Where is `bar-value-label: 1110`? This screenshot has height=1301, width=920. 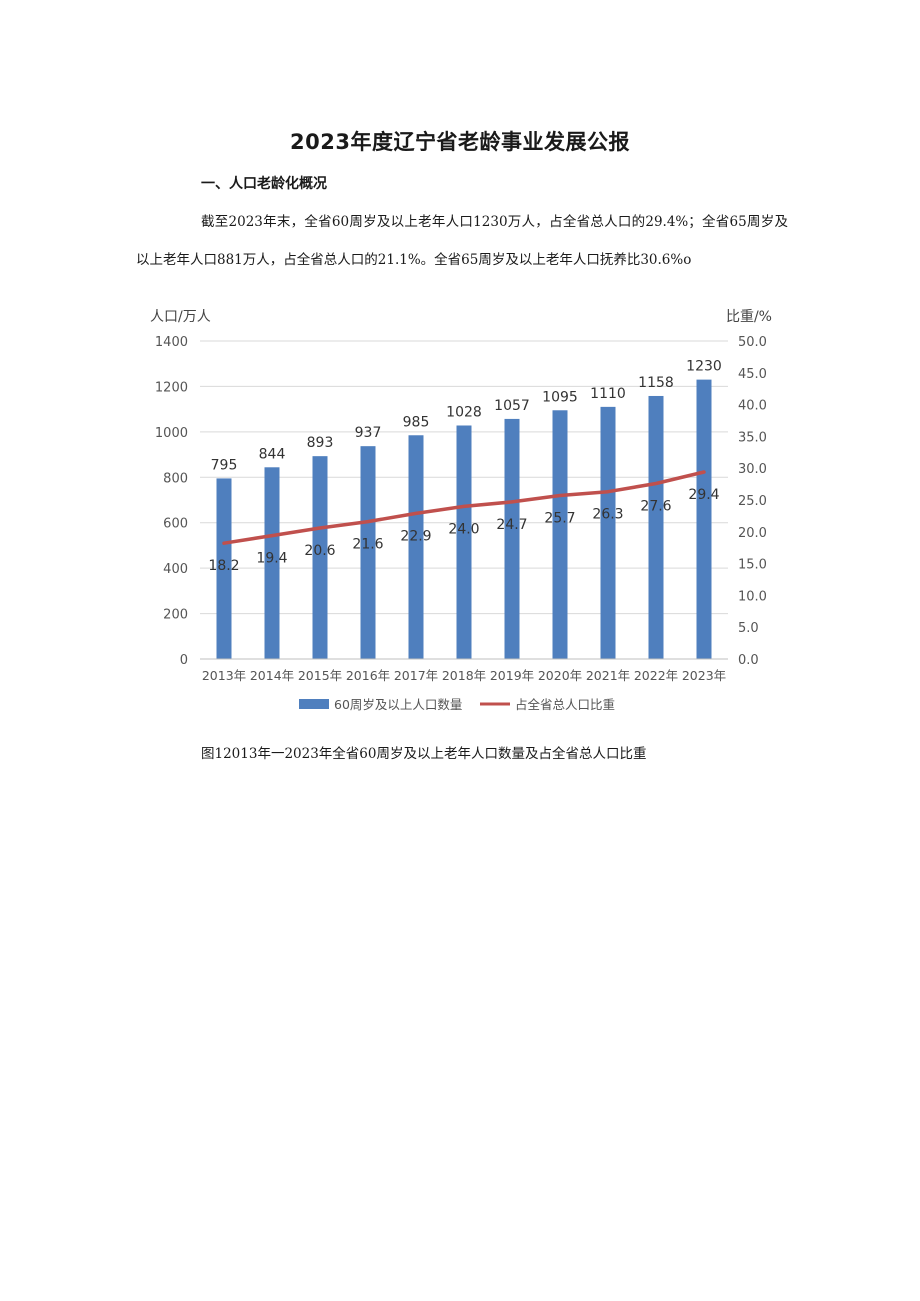 bar-value-label: 1110 is located at coordinates (608, 394).